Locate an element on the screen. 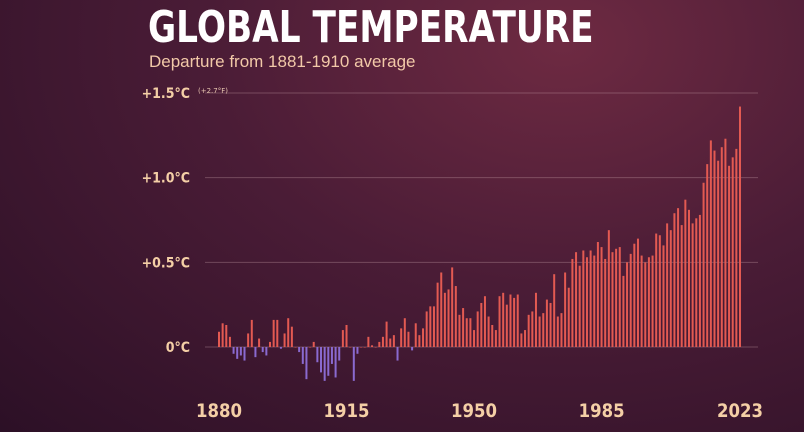  bar-1965 is located at coordinates (528, 330).